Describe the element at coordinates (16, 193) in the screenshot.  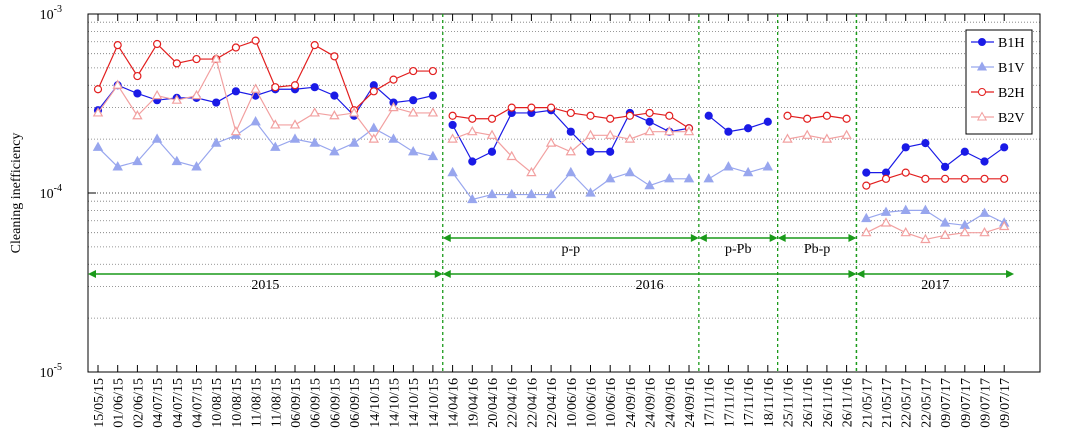
I see `y-axis-label: Cleaning inefficiency` at that location.